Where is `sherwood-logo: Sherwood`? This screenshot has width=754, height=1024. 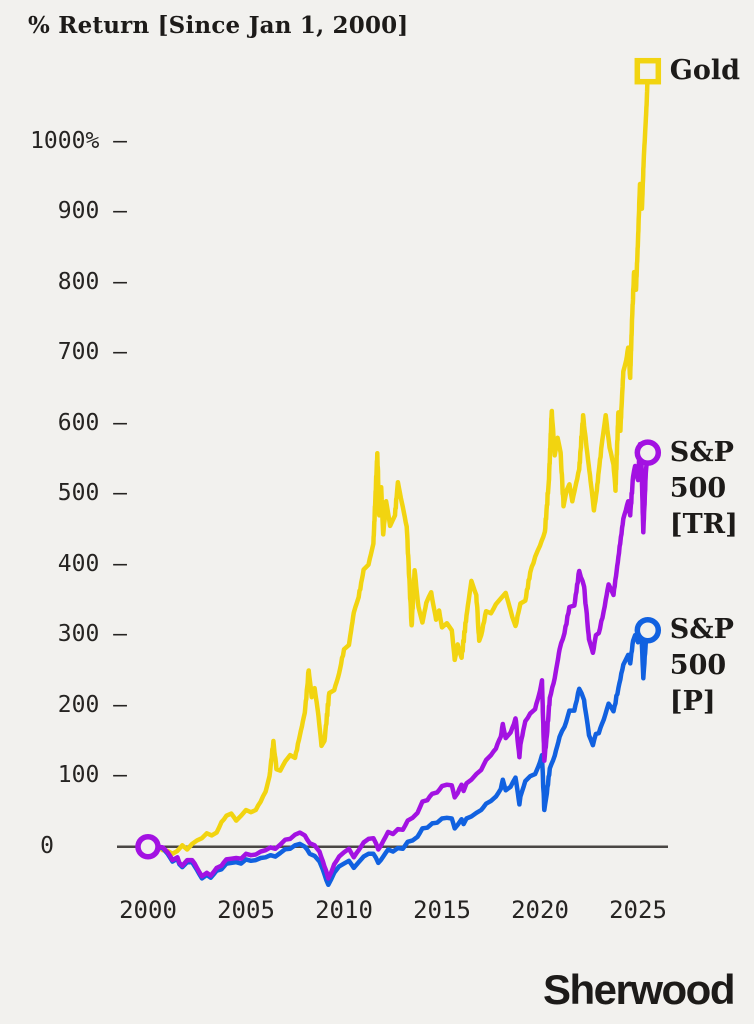 sherwood-logo: Sherwood is located at coordinates (639, 989).